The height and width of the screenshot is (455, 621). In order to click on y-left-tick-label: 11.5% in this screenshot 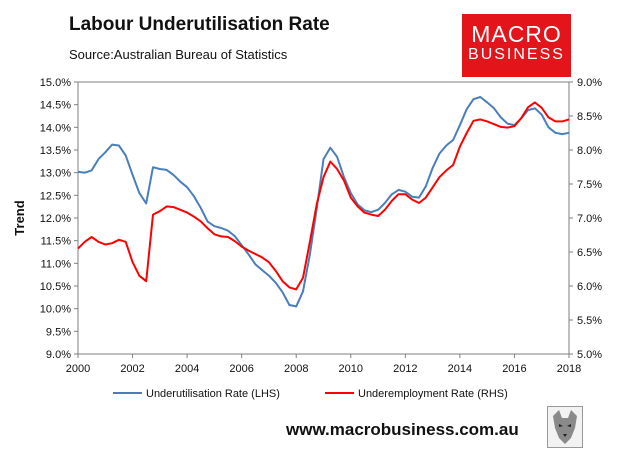, I will do `click(56, 242)`.